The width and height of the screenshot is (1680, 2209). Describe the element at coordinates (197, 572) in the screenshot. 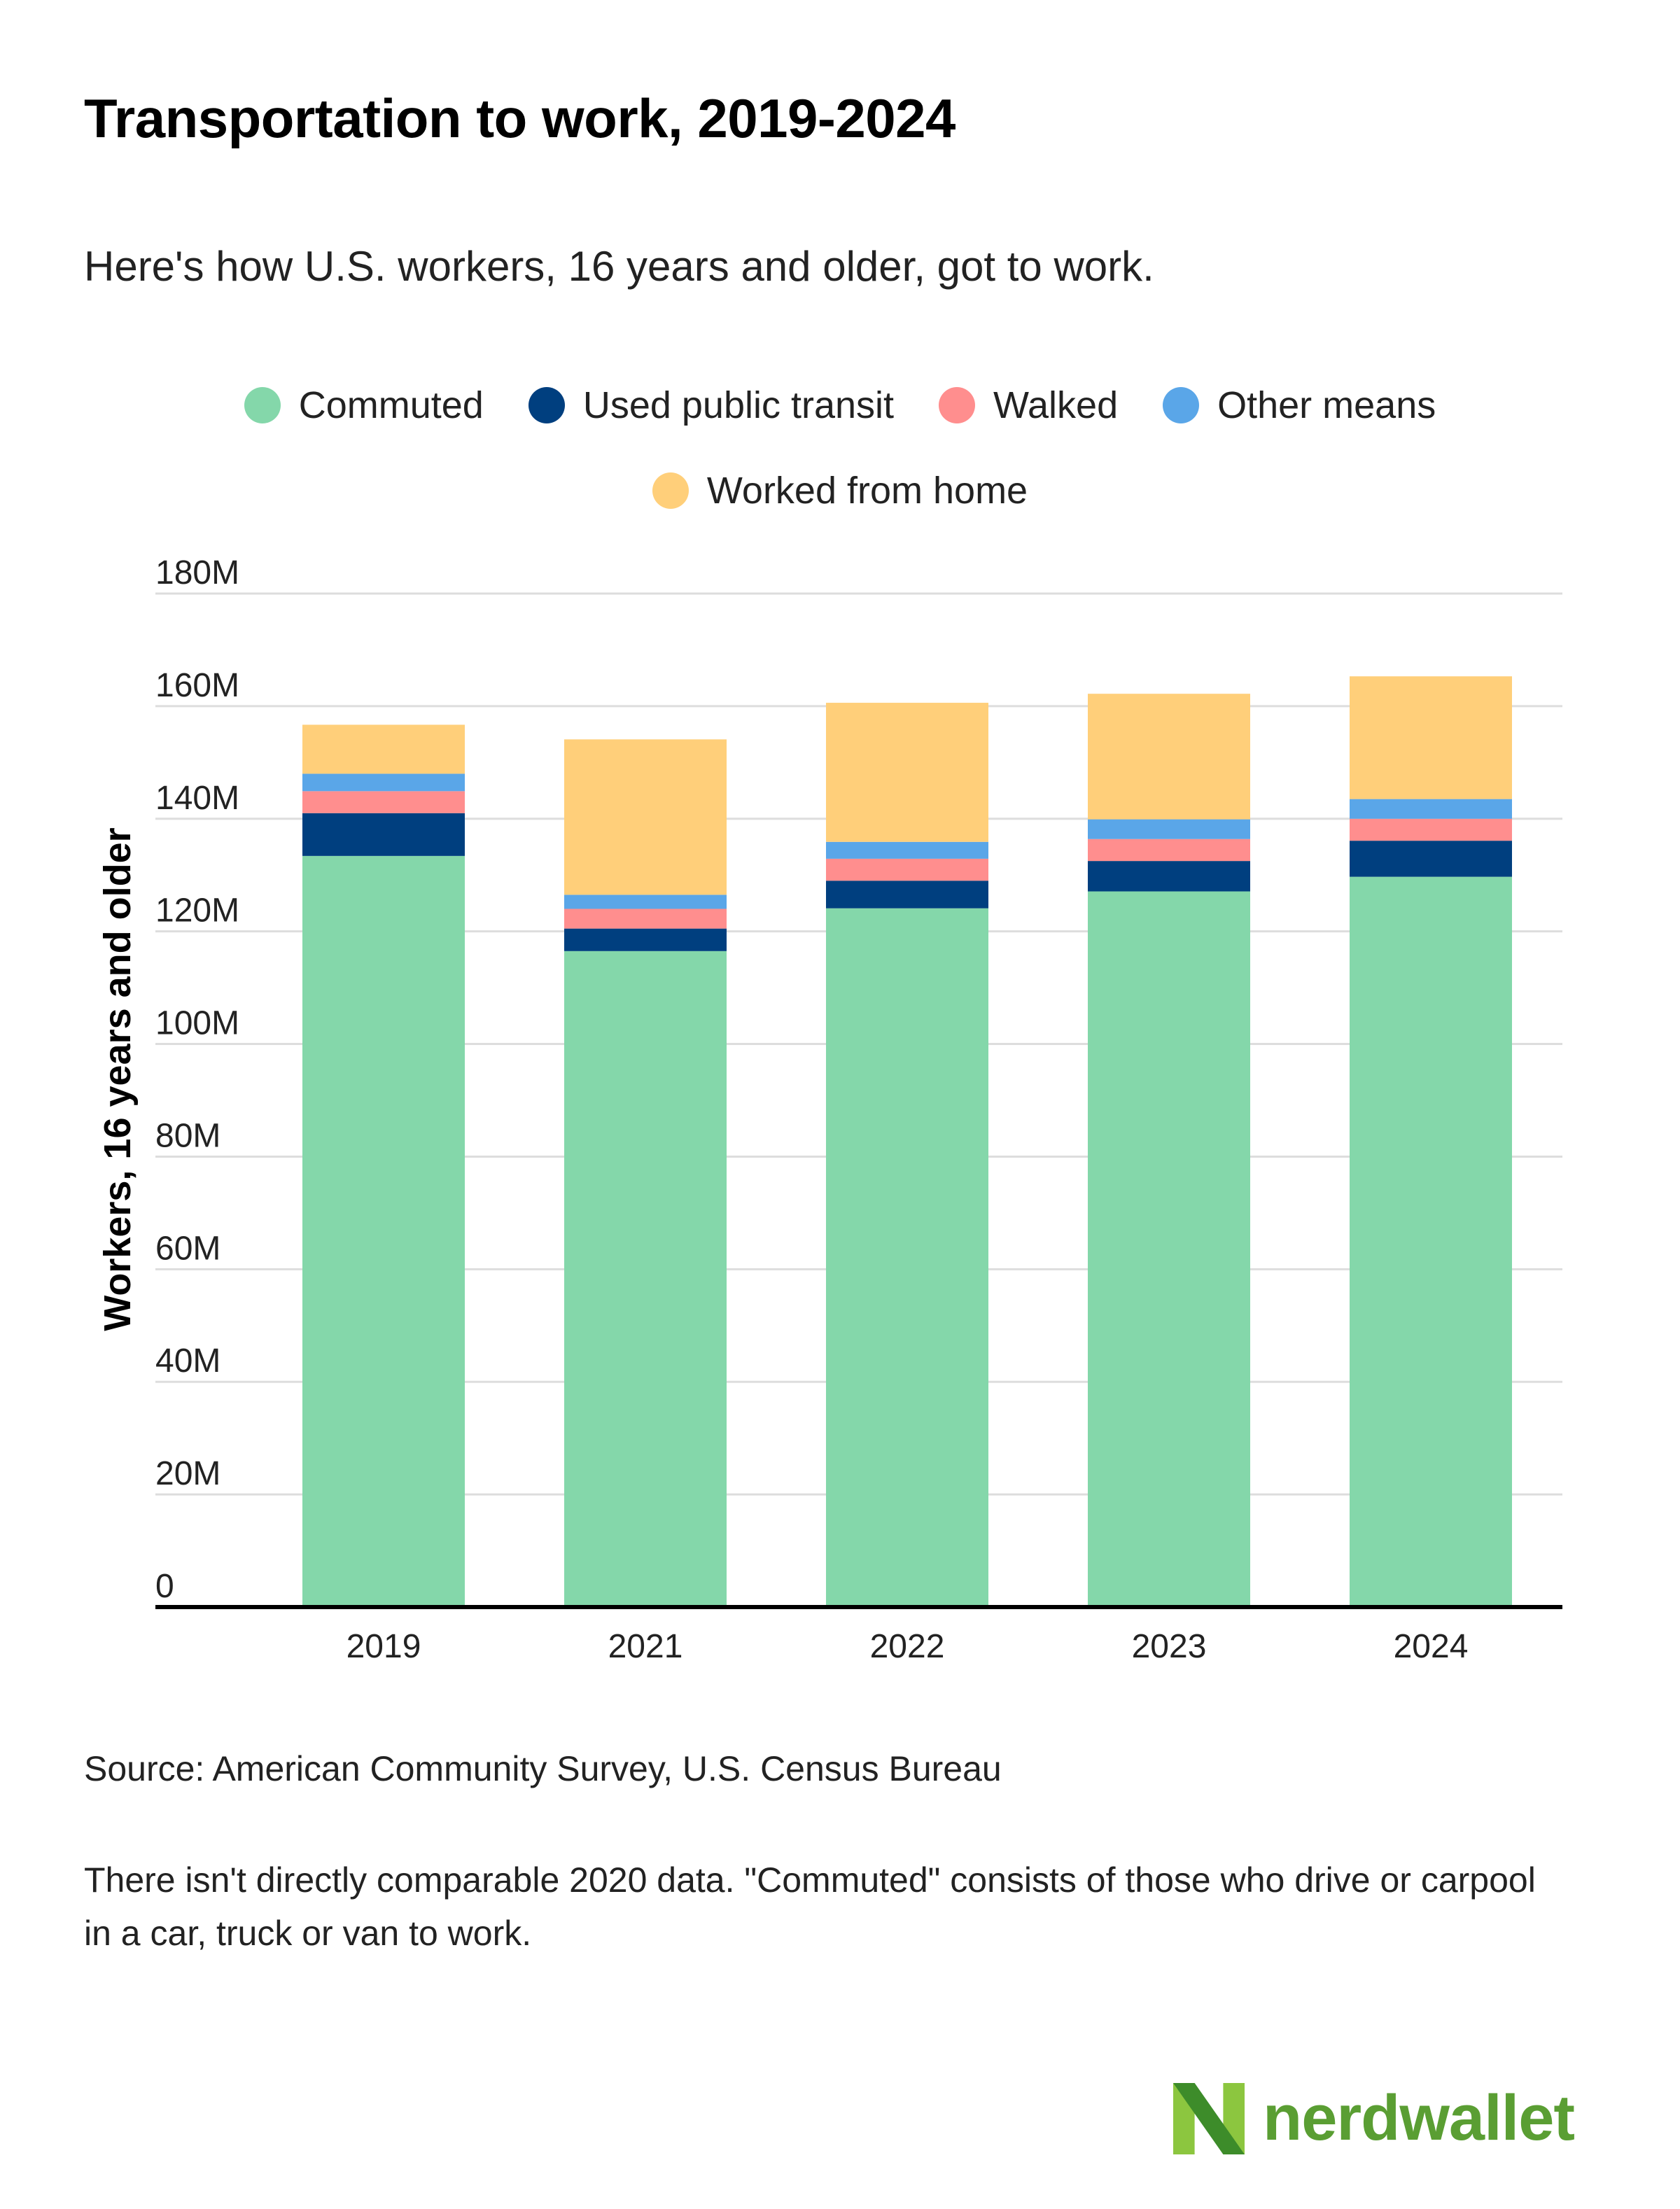

I see `y-tick-label: 180M` at that location.